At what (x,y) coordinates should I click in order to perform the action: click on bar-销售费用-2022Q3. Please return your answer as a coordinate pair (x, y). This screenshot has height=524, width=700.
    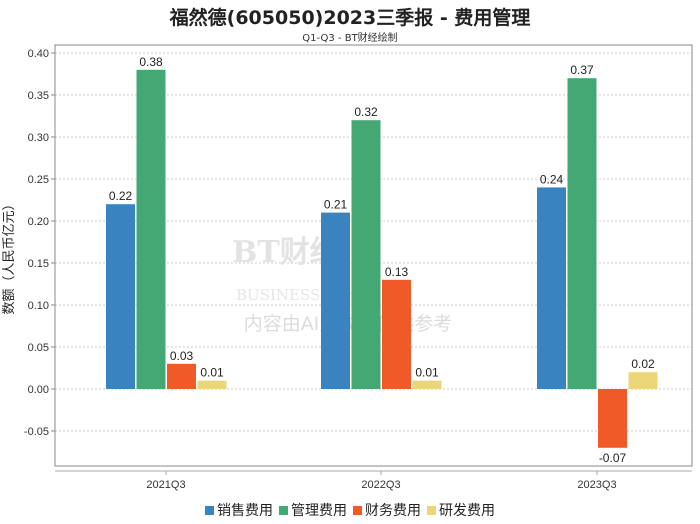
    Looking at the image, I should click on (335, 300).